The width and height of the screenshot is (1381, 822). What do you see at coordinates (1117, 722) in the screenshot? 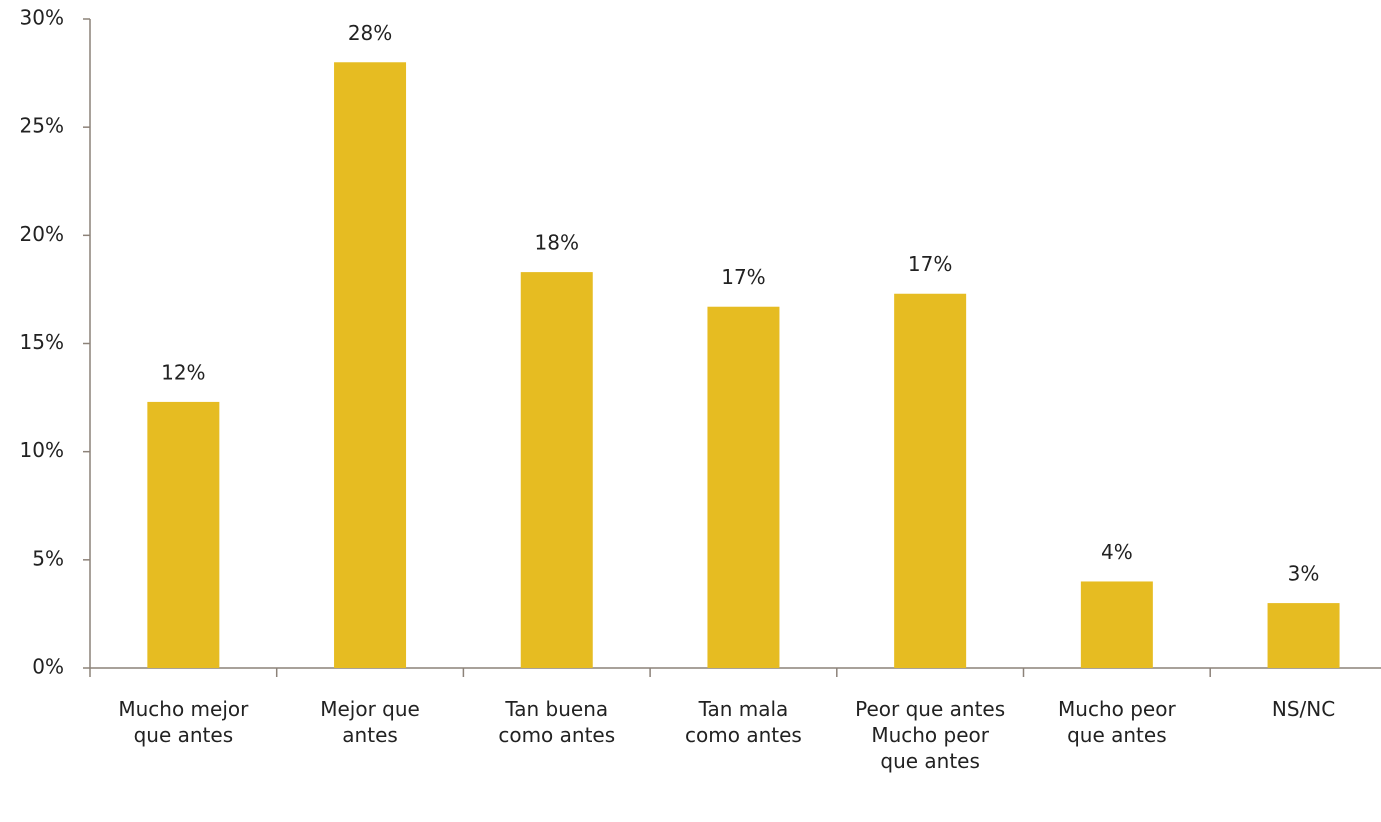
I see `x-tick-label: Mucho peor que antes` at bounding box center [1117, 722].